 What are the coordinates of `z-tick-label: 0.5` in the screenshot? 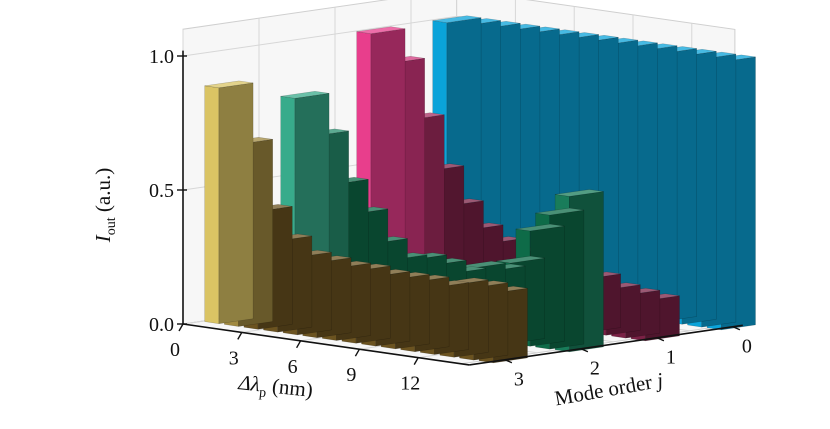 It's located at (161, 191).